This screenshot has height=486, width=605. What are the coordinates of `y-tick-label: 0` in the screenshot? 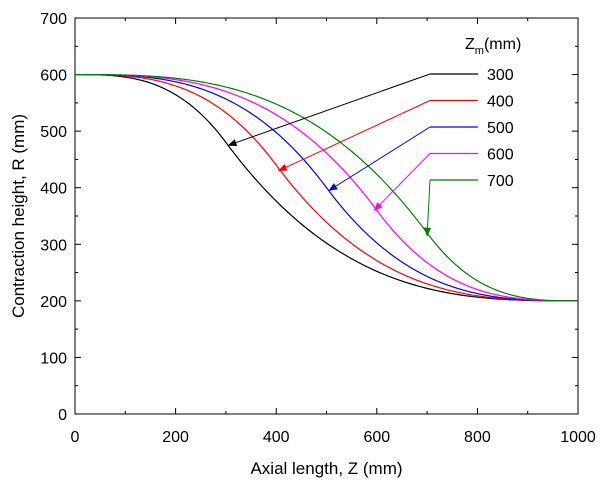 It's located at (62, 415).